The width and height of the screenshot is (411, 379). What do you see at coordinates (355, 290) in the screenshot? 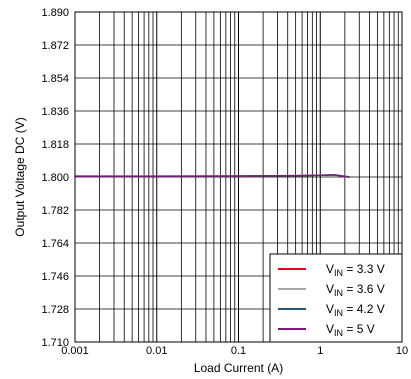
I see `legend-entry-2: VIN = 3.6 V` at bounding box center [355, 290].